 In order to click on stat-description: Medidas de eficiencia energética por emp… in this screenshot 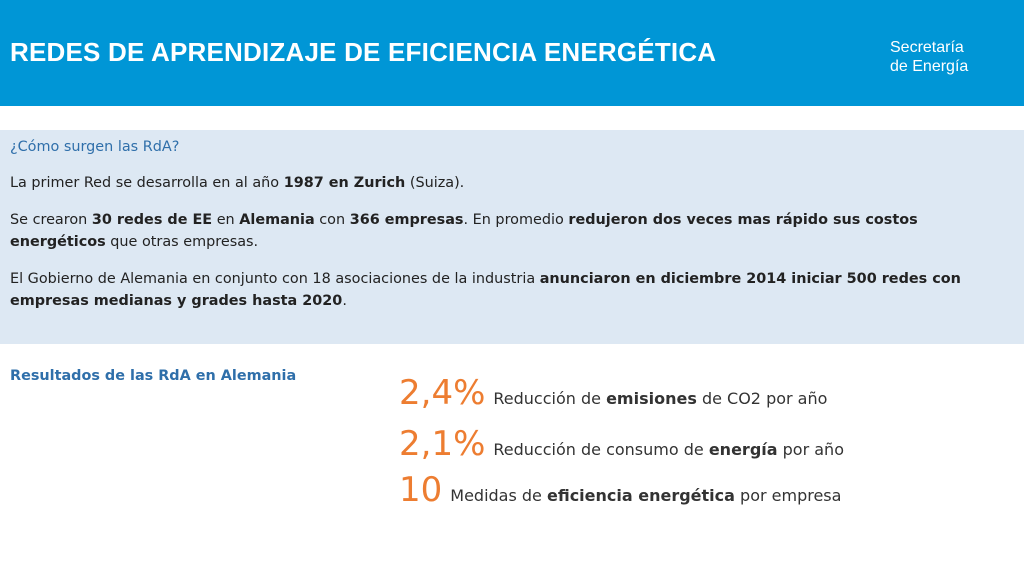, I will do `click(645, 495)`.